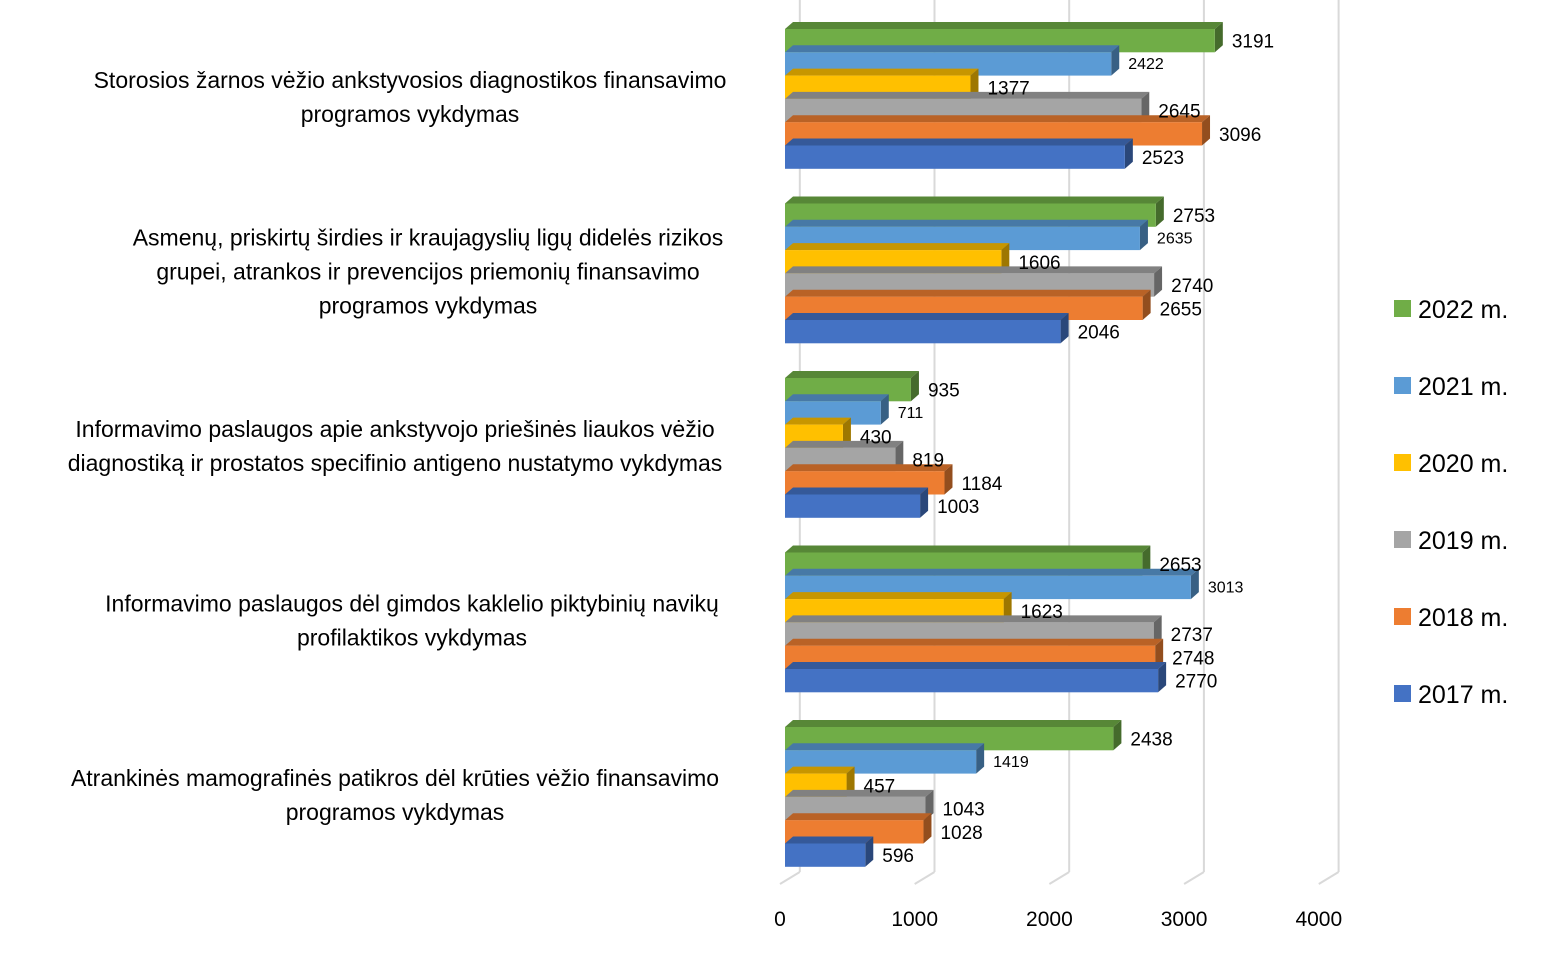  What do you see at coordinates (1253, 42) in the screenshot?
I see `data-label: 3191` at bounding box center [1253, 42].